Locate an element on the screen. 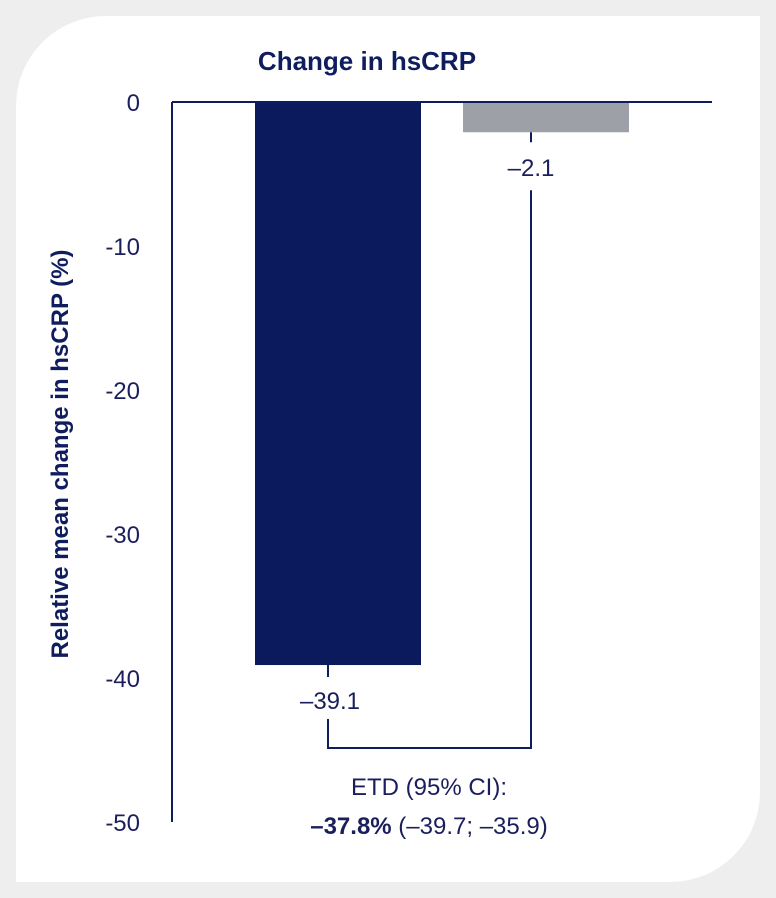 This screenshot has width=776, height=898. y-tick-label: -40 is located at coordinates (122, 679).